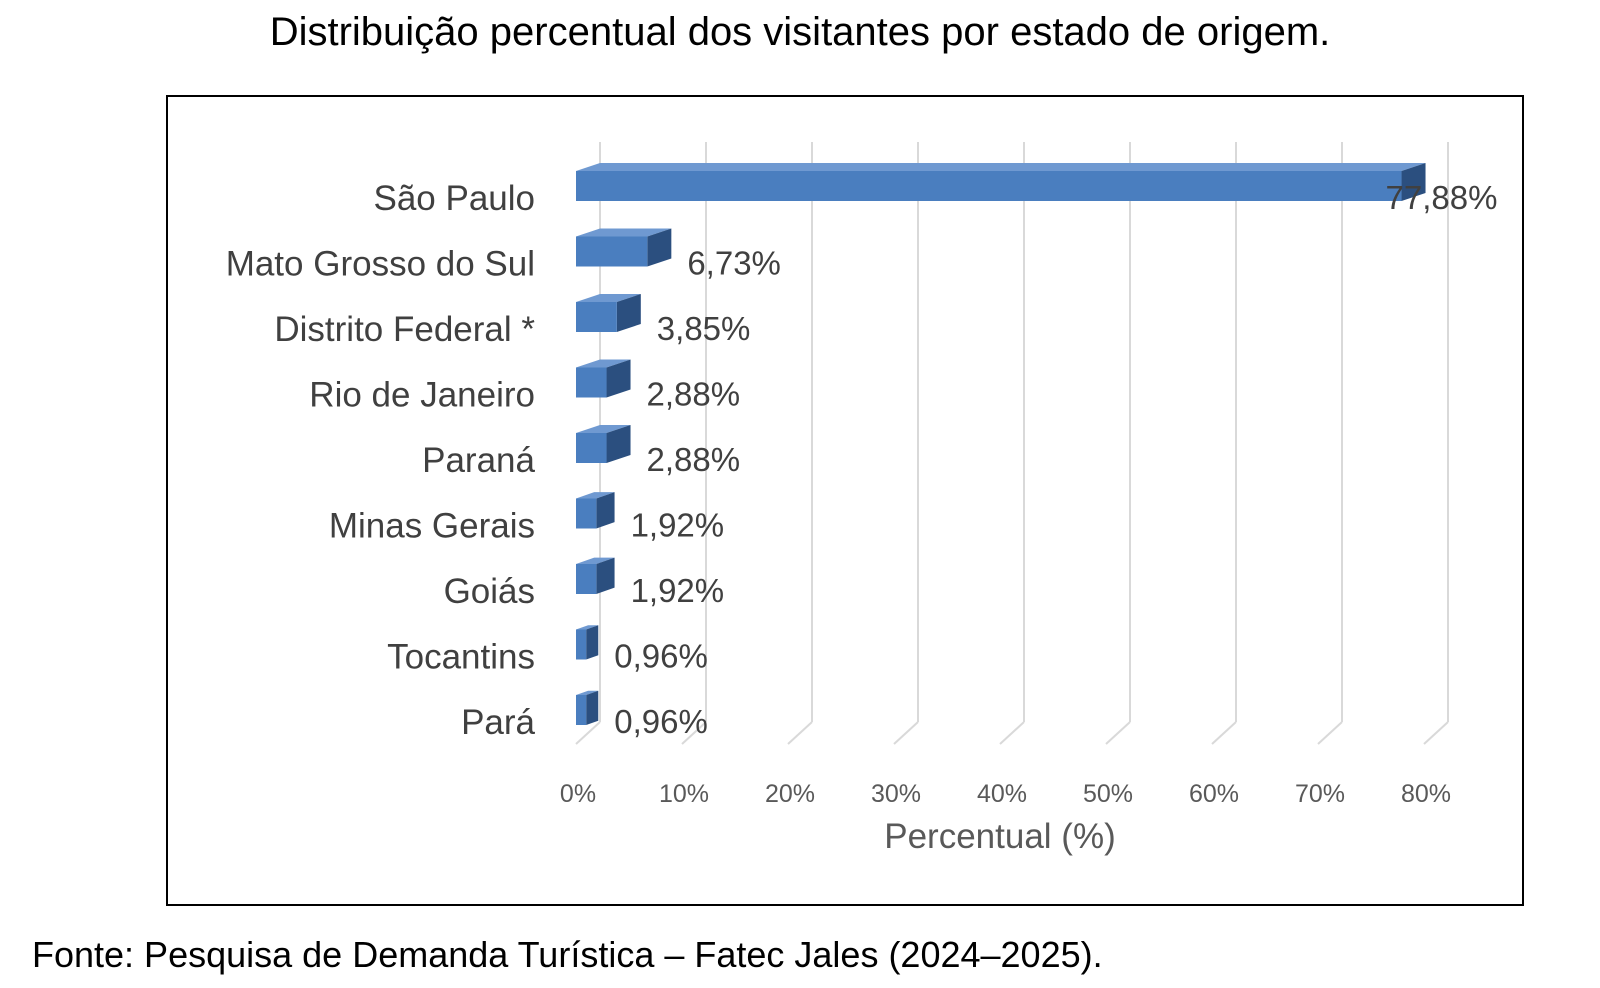 The width and height of the screenshot is (1600, 988). Describe the element at coordinates (461, 657) in the screenshot. I see `category-label: Tocantins` at that location.